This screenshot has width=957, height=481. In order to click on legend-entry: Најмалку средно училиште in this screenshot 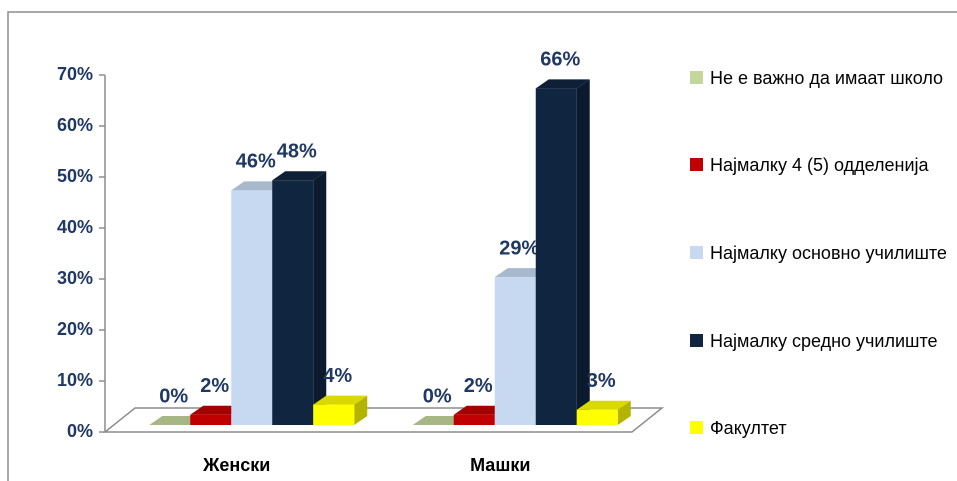, I will do `click(820, 341)`.